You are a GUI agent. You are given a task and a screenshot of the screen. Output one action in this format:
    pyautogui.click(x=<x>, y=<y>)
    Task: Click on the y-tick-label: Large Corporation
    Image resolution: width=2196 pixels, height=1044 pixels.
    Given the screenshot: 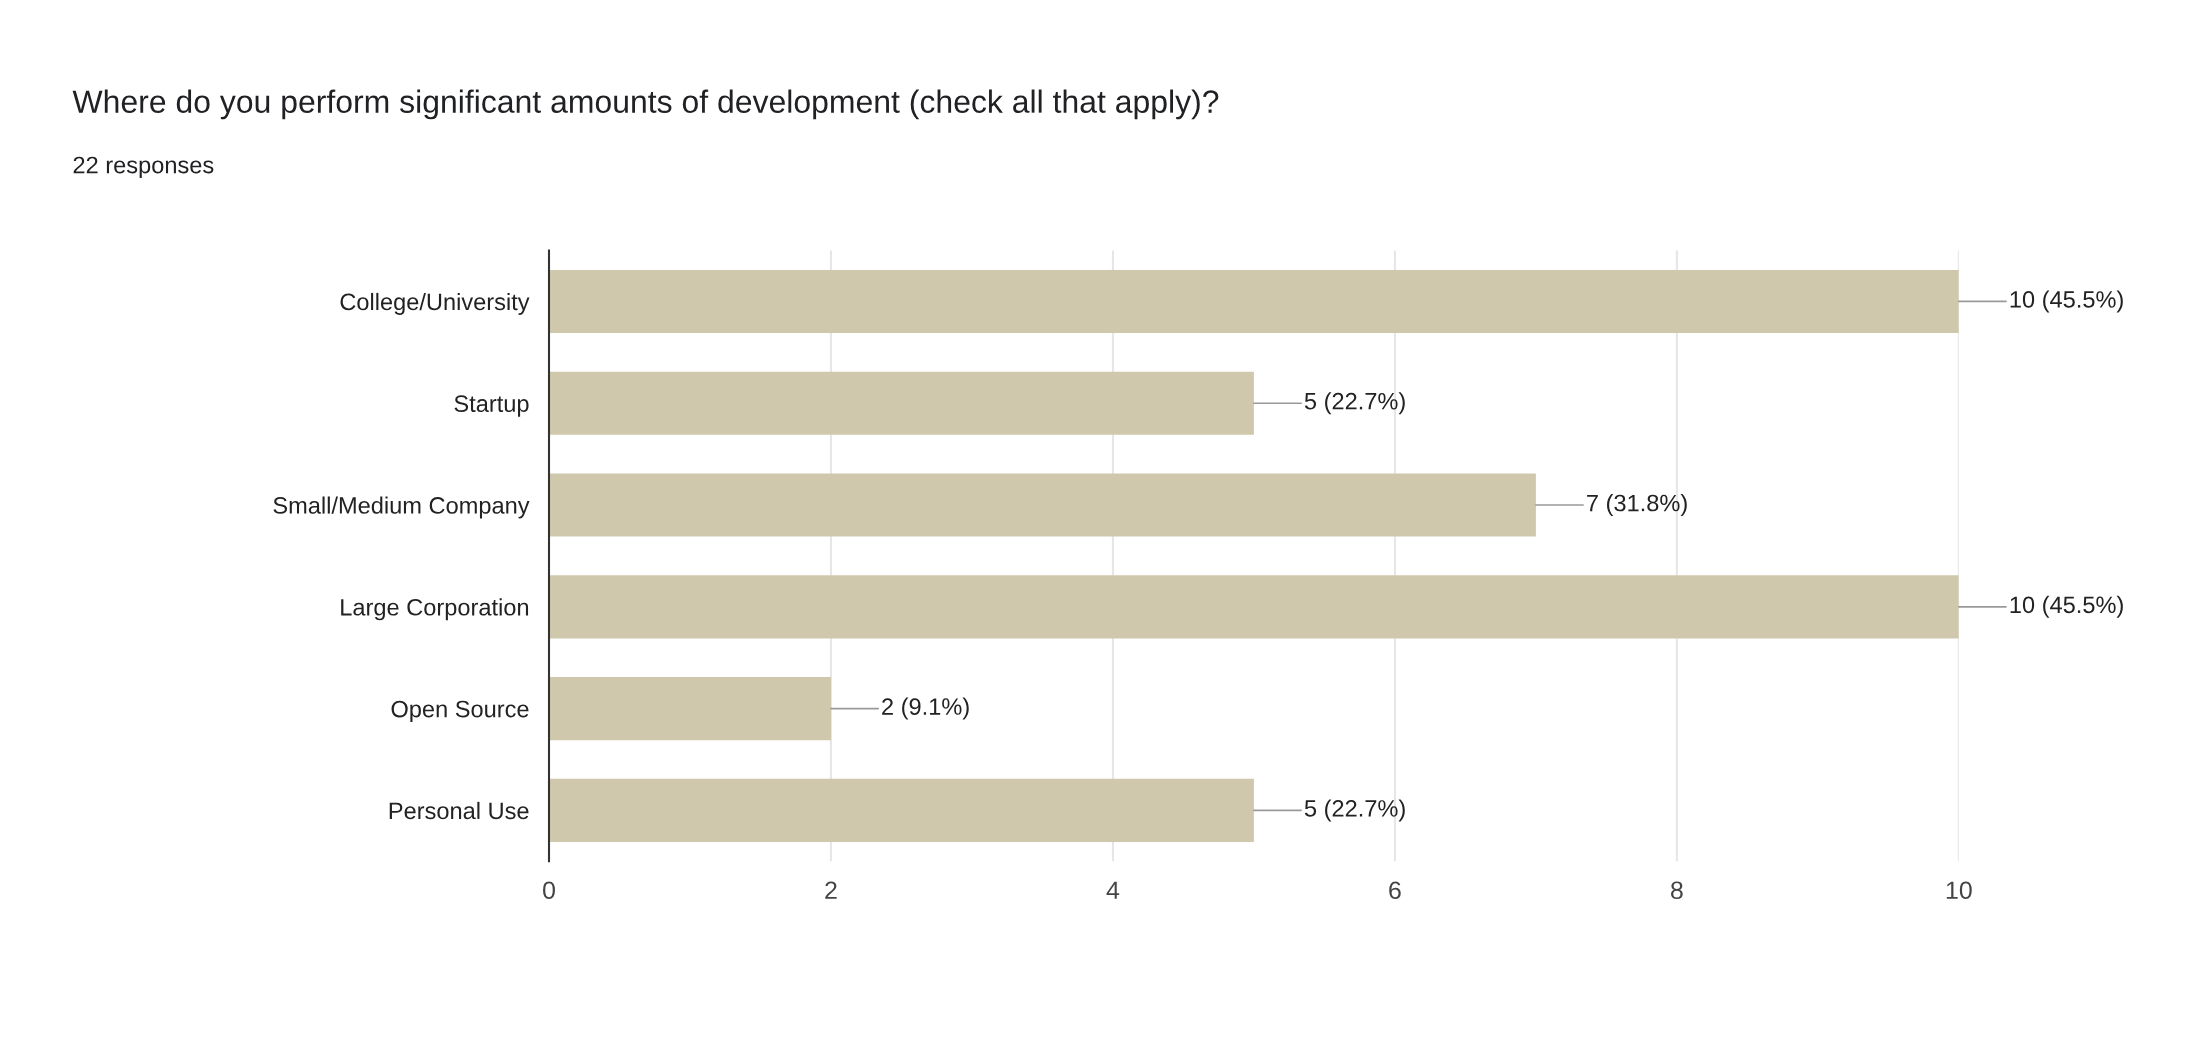 What is the action you would take?
    pyautogui.click(x=435, y=609)
    